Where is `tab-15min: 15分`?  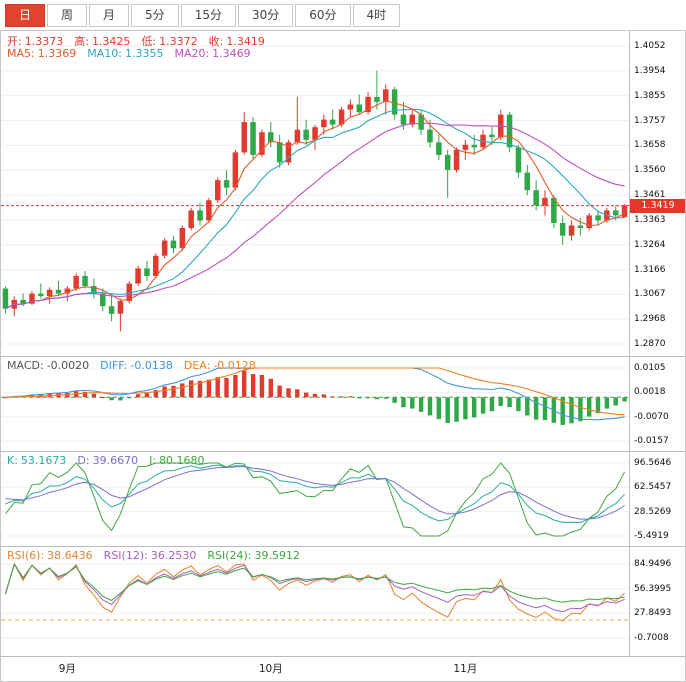
tab-15min: 15分 is located at coordinates (208, 15).